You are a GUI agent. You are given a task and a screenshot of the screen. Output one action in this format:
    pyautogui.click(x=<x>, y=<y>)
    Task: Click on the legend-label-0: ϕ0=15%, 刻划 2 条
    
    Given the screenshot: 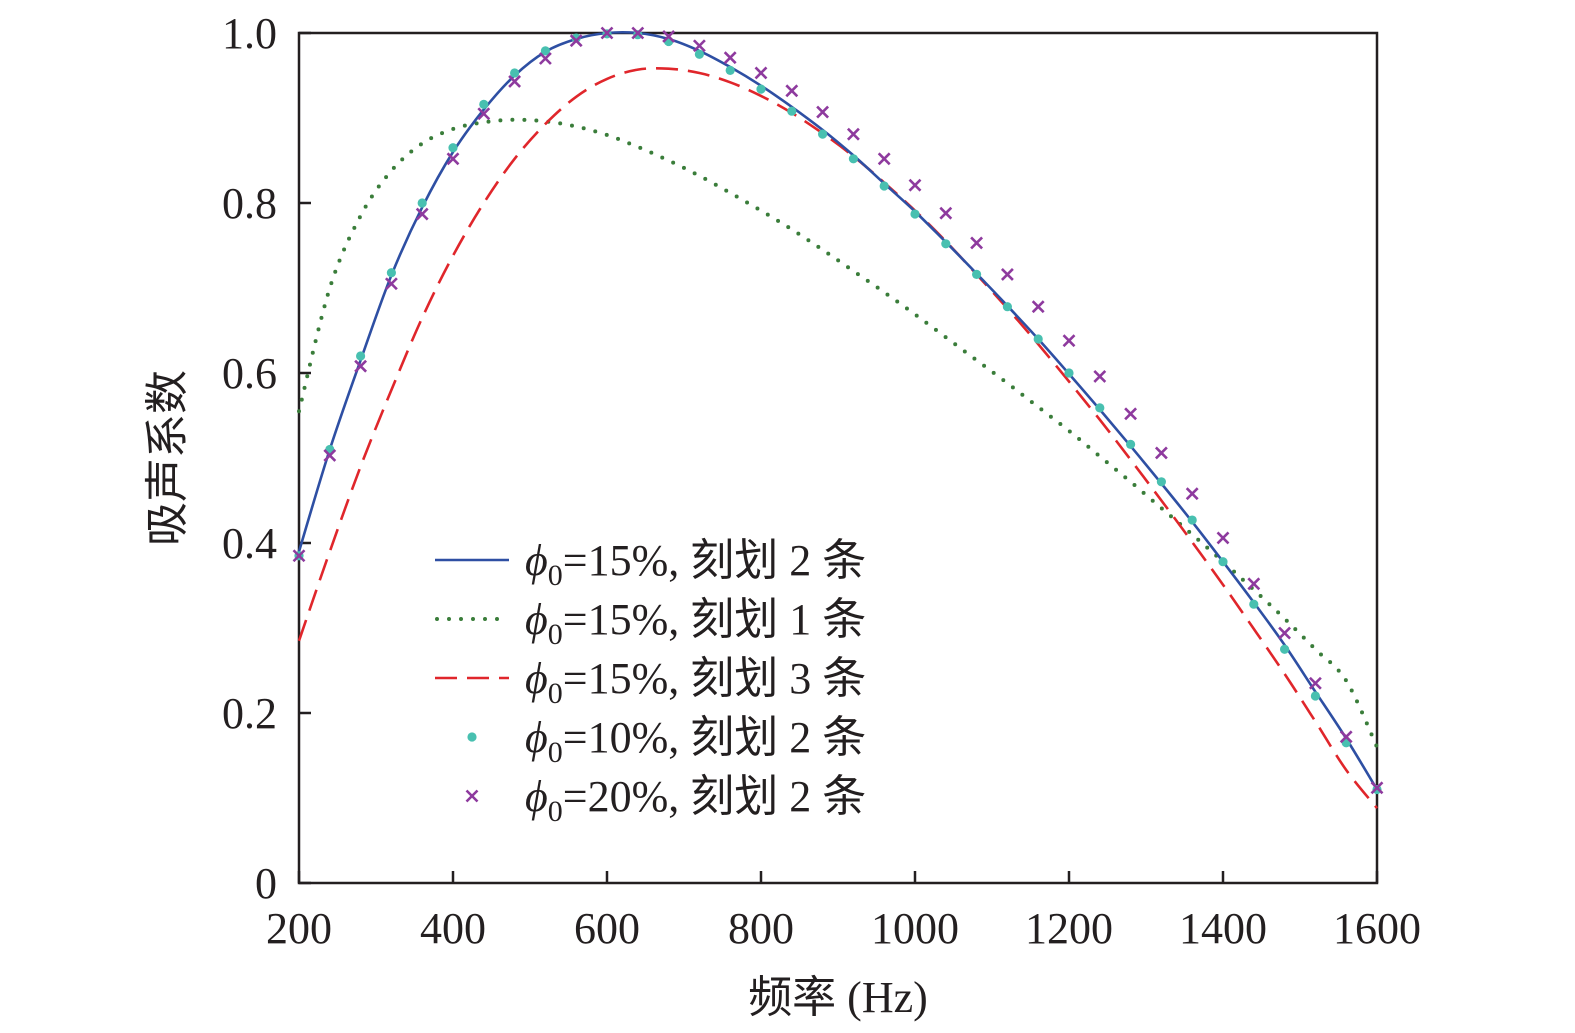 What is the action you would take?
    pyautogui.click(x=695, y=564)
    